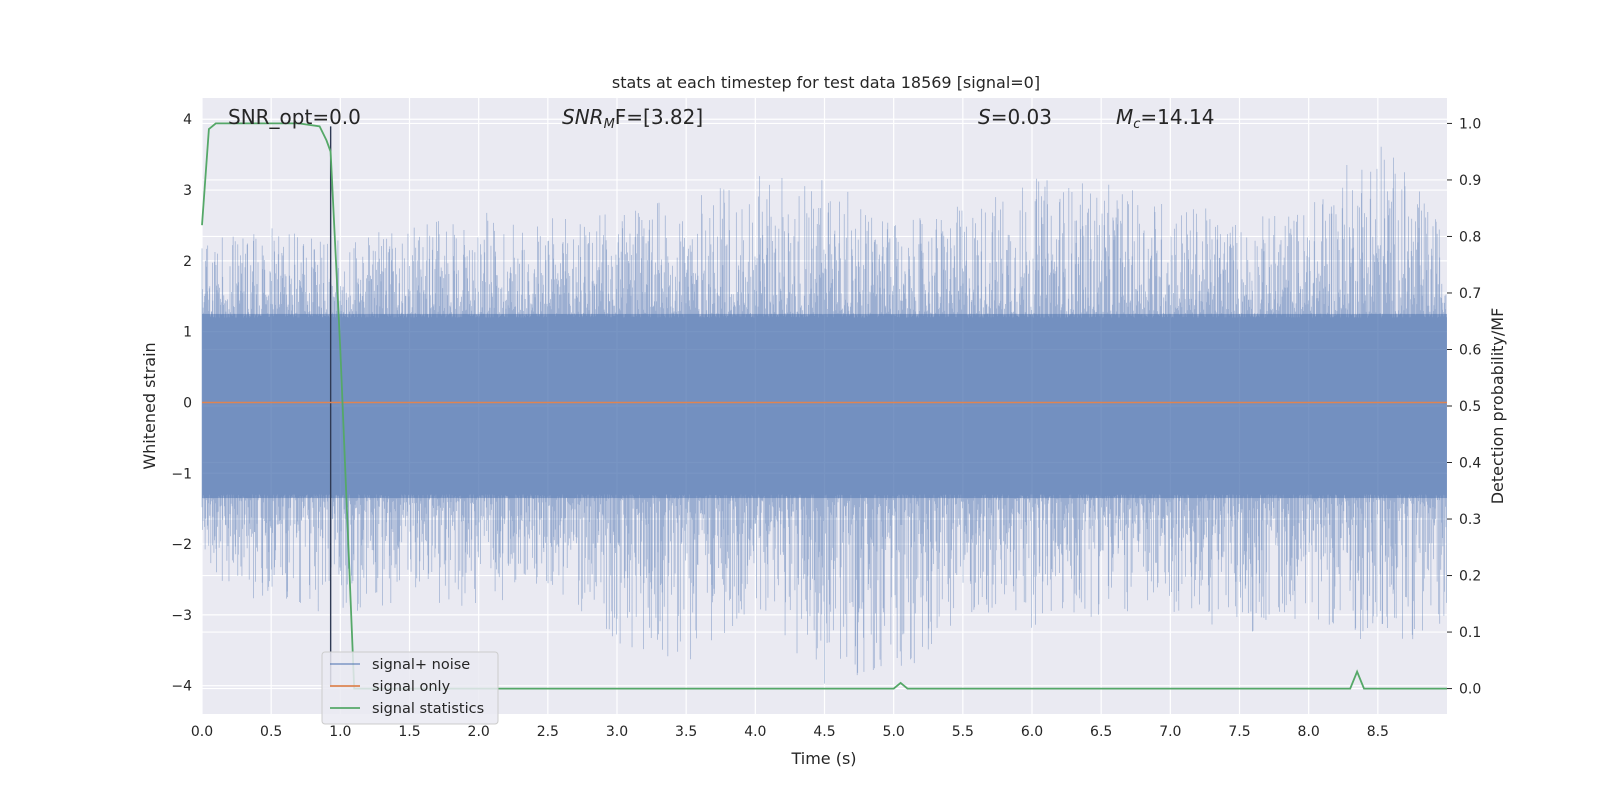 This screenshot has width=1600, height=804. I want to click on y-tick-label: 0, so click(187, 403).